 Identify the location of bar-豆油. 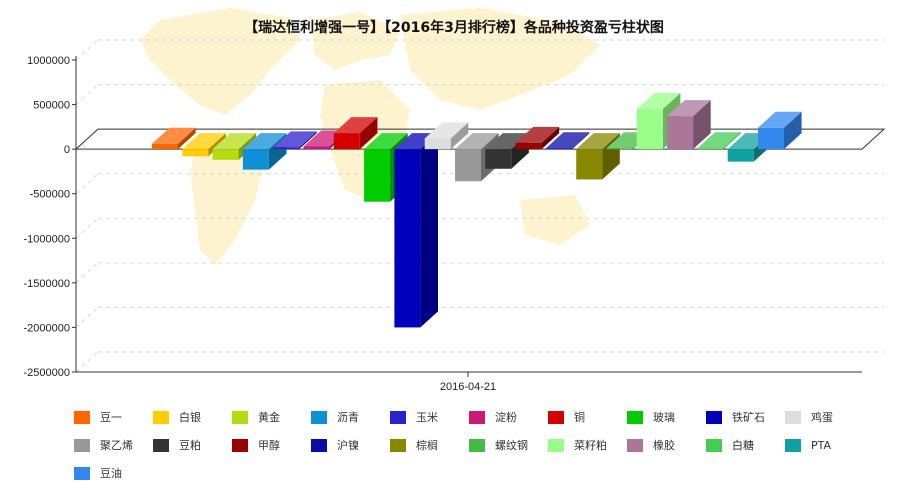
(780, 130).